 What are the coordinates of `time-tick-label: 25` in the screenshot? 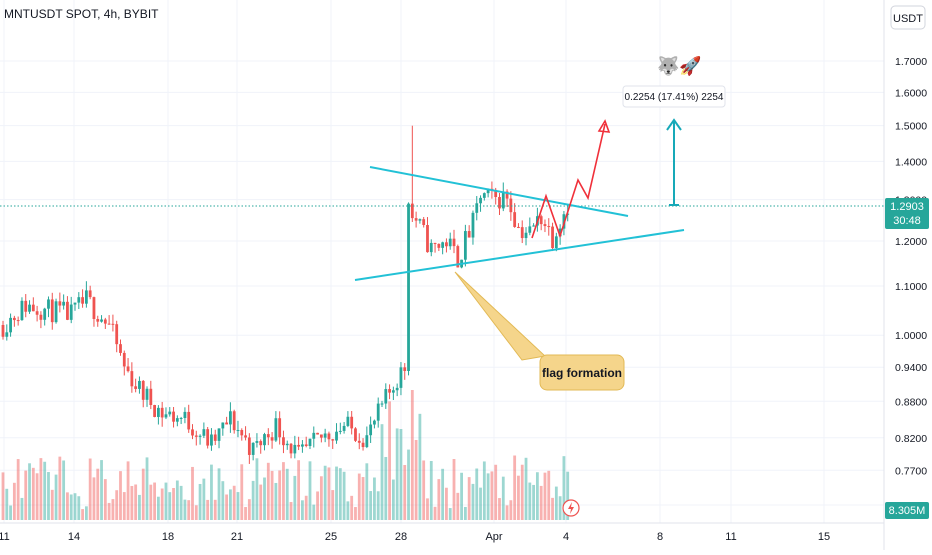 It's located at (331, 537).